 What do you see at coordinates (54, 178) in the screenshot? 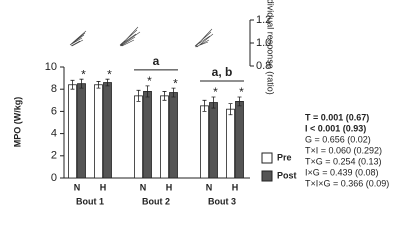
I see `y-tick-label: 0` at bounding box center [54, 178].